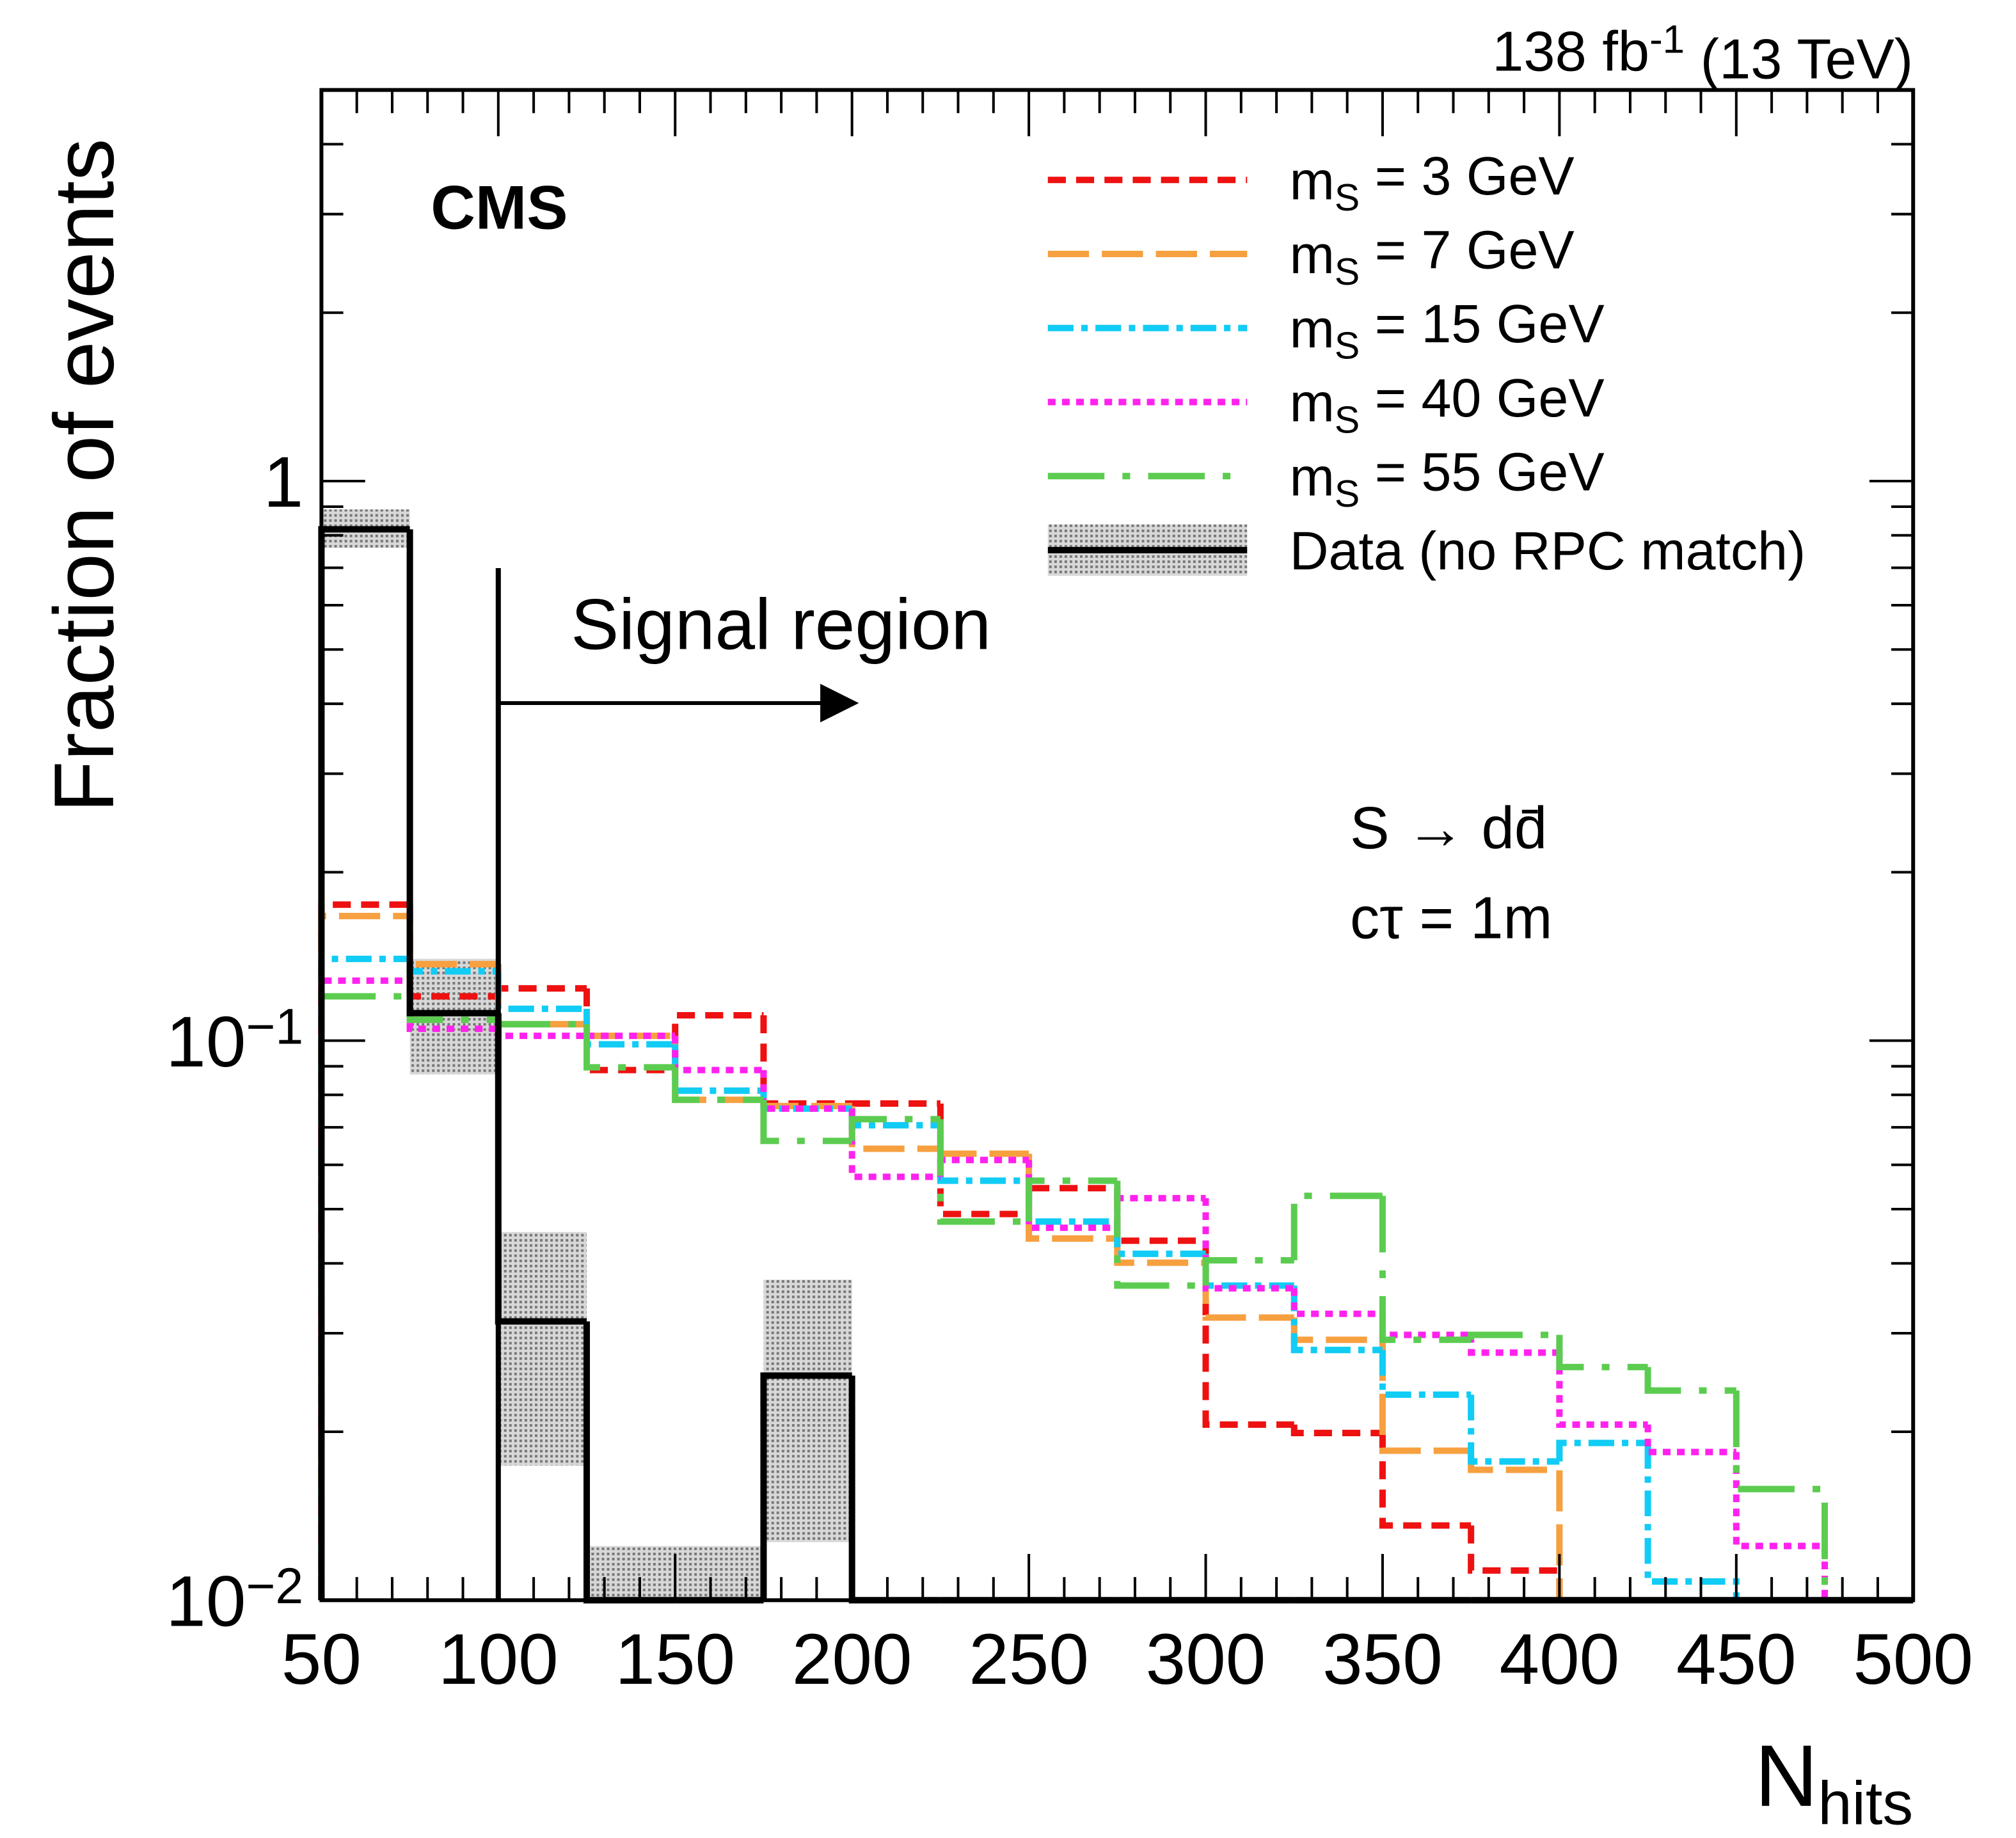 The width and height of the screenshot is (2016, 1838). I want to click on legend-label: mS = 3 GeV, so click(1433, 182).